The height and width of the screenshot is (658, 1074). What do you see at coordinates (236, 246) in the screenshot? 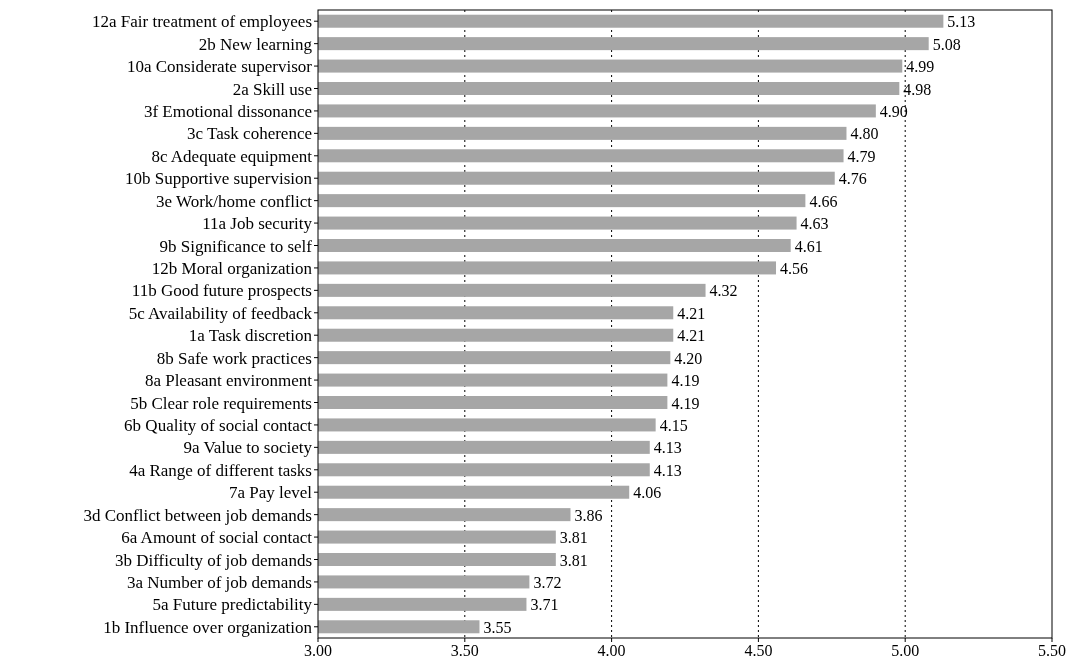
I see `y-tick-label: 9b Significance to self` at bounding box center [236, 246].